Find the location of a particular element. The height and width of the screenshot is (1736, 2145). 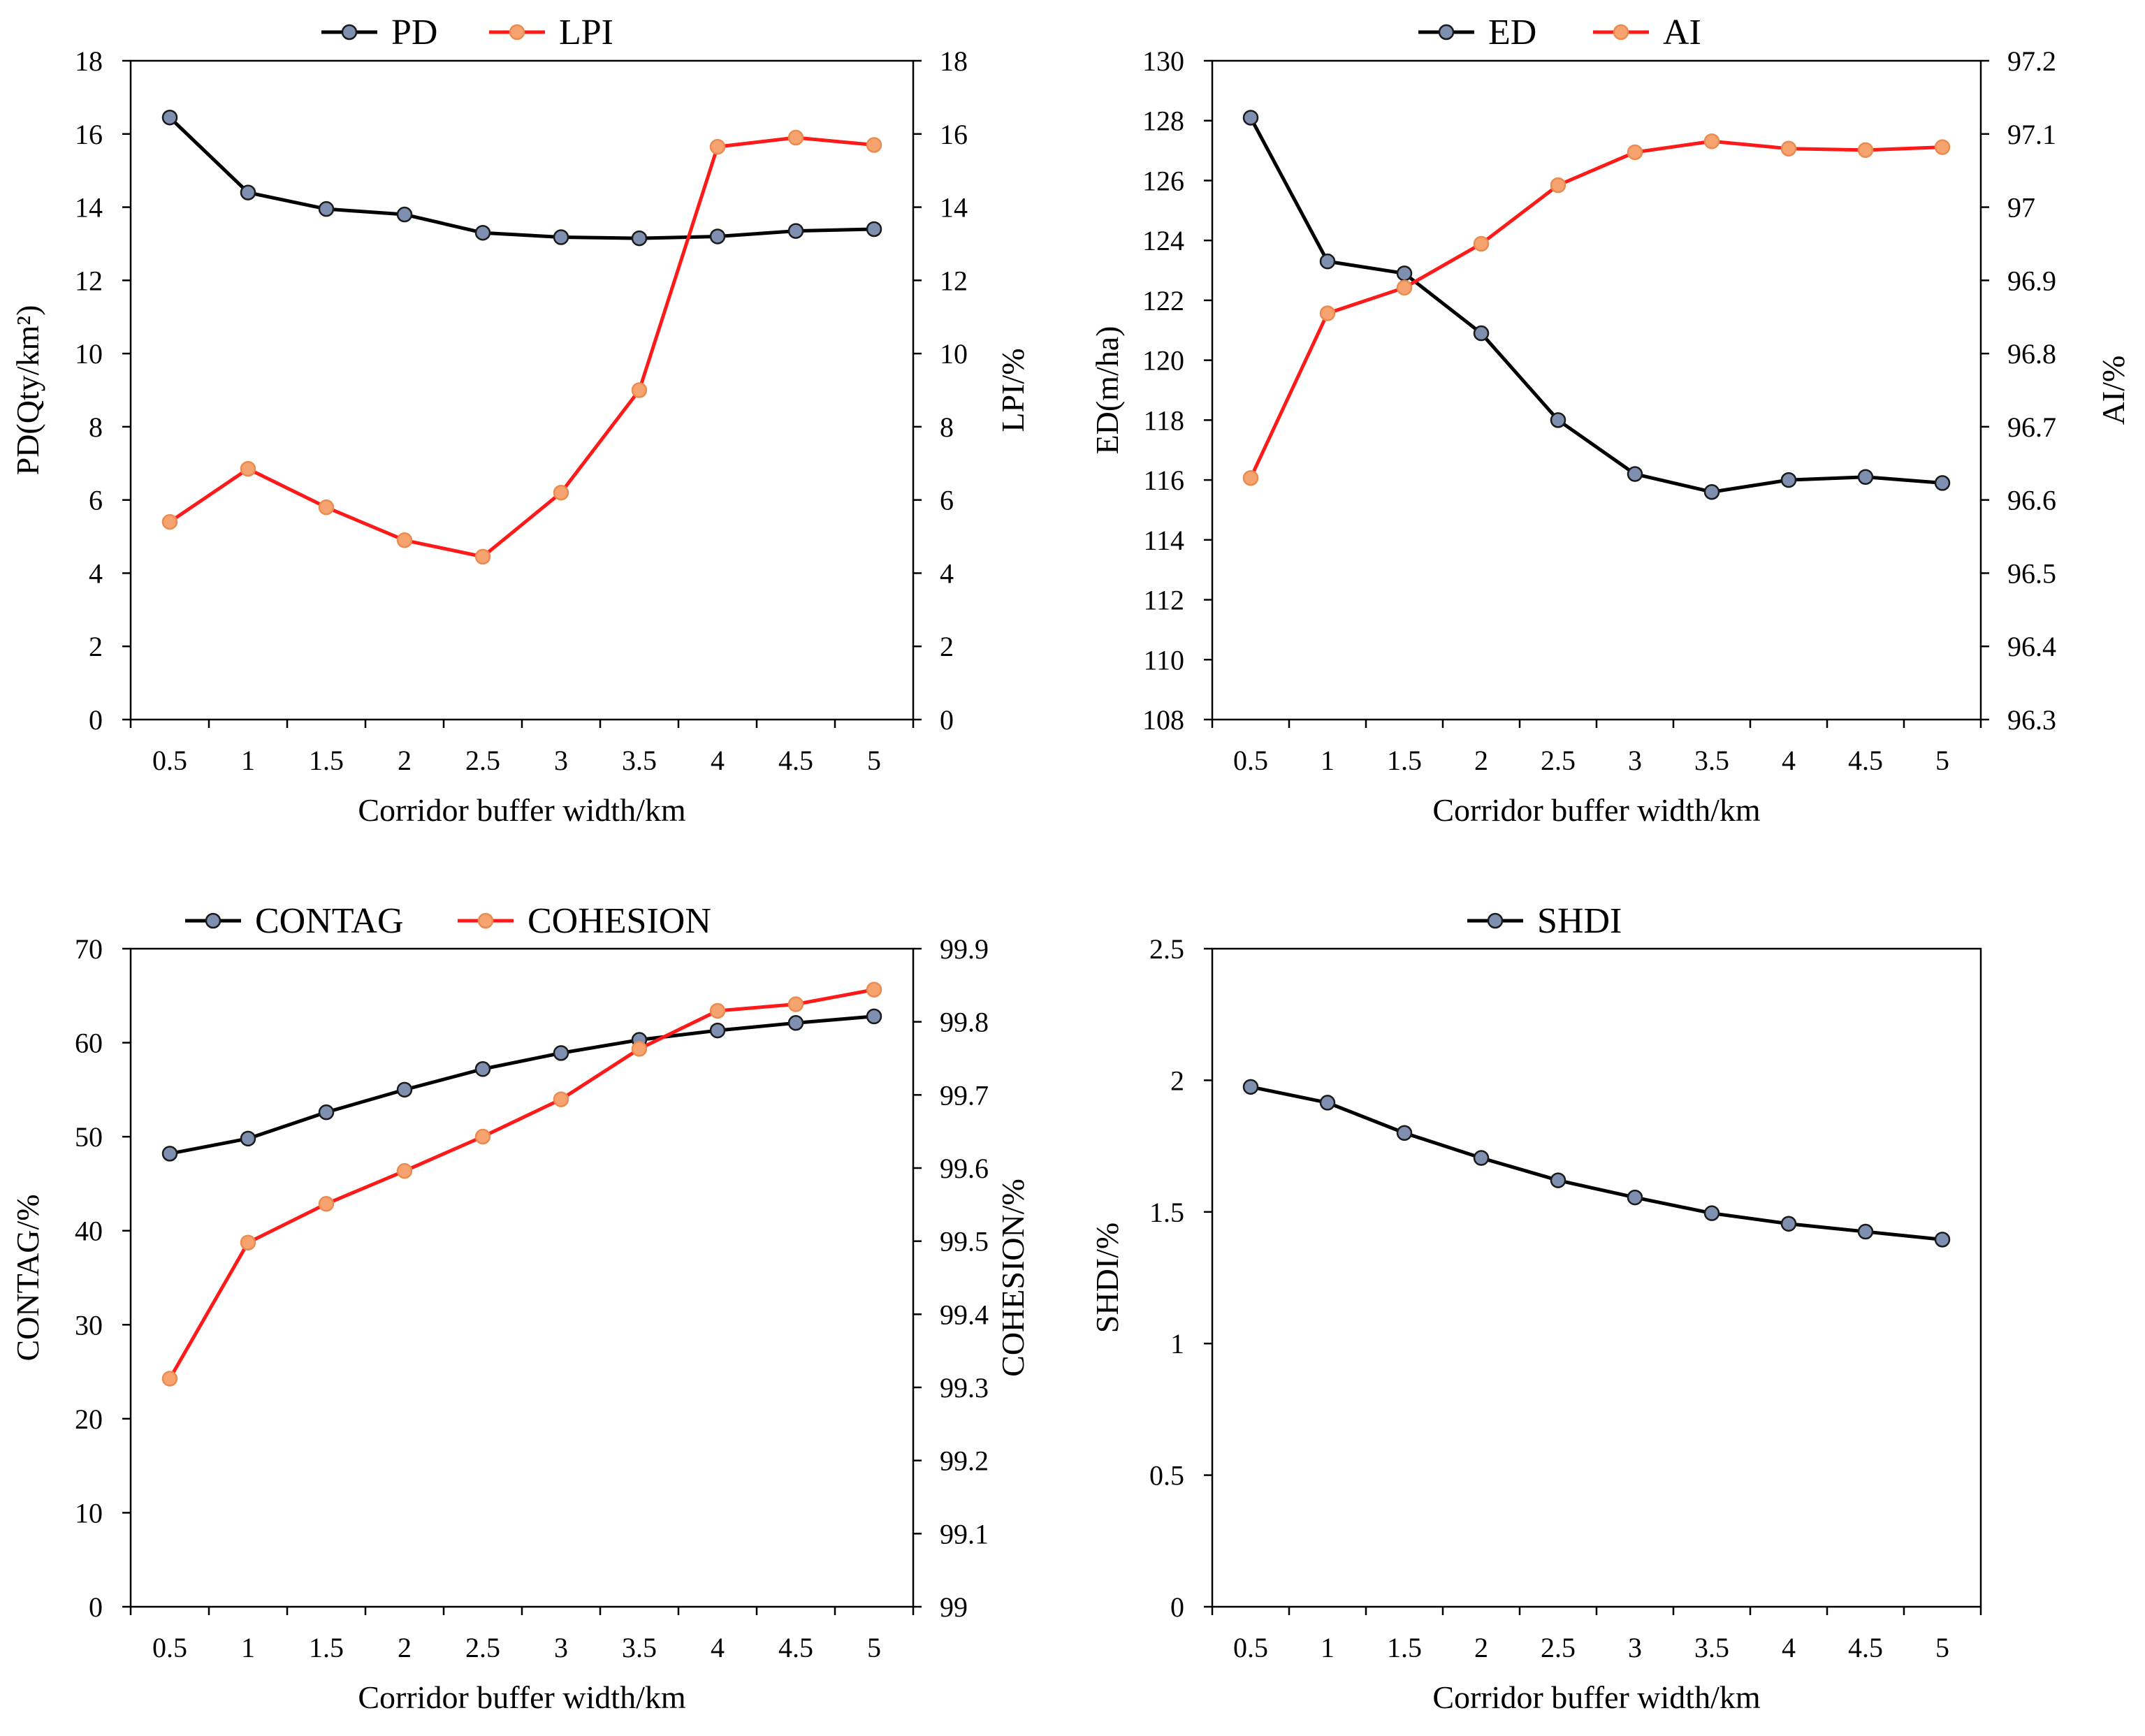

x-tick-label: 3.5 is located at coordinates (1711, 1647).